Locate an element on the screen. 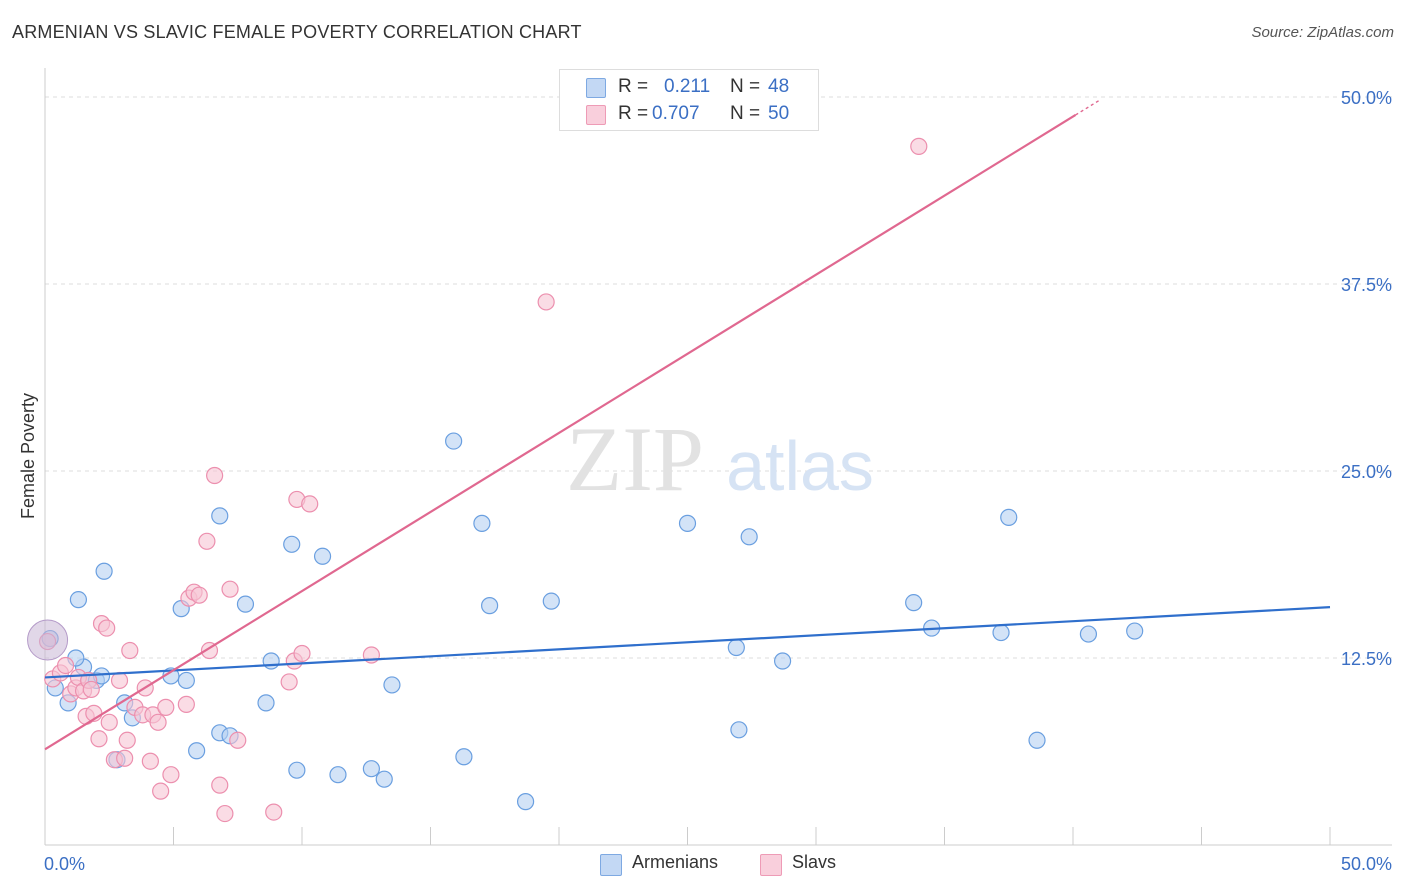 The image size is (1406, 892). y-tick-label: 37.5% is located at coordinates (1366, 285).